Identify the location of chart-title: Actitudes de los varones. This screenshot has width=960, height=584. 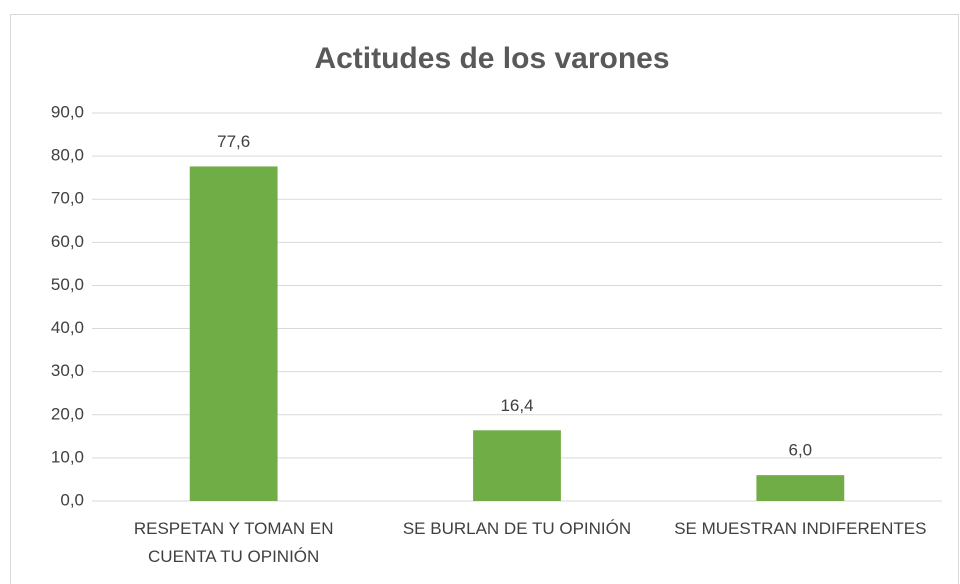
(491, 58).